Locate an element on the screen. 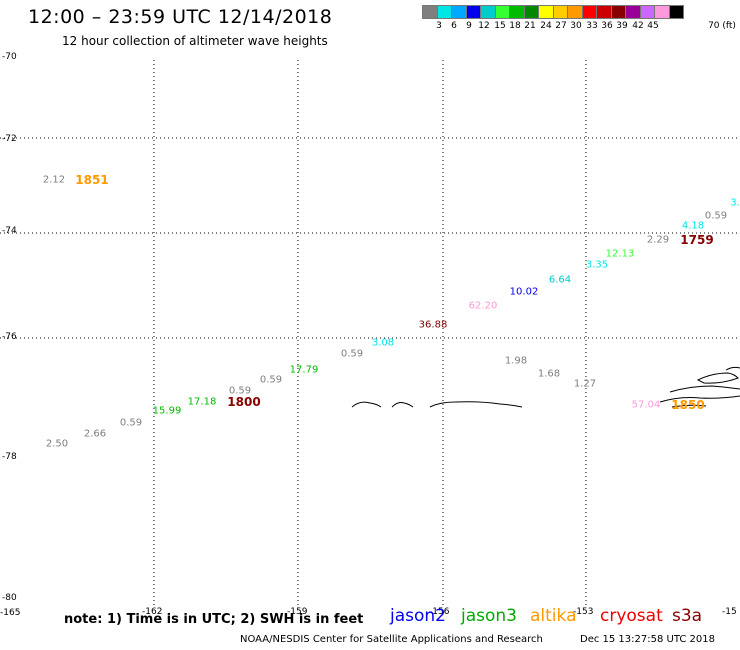 The image size is (740, 650). wave-height-label: 17.79 is located at coordinates (304, 370).